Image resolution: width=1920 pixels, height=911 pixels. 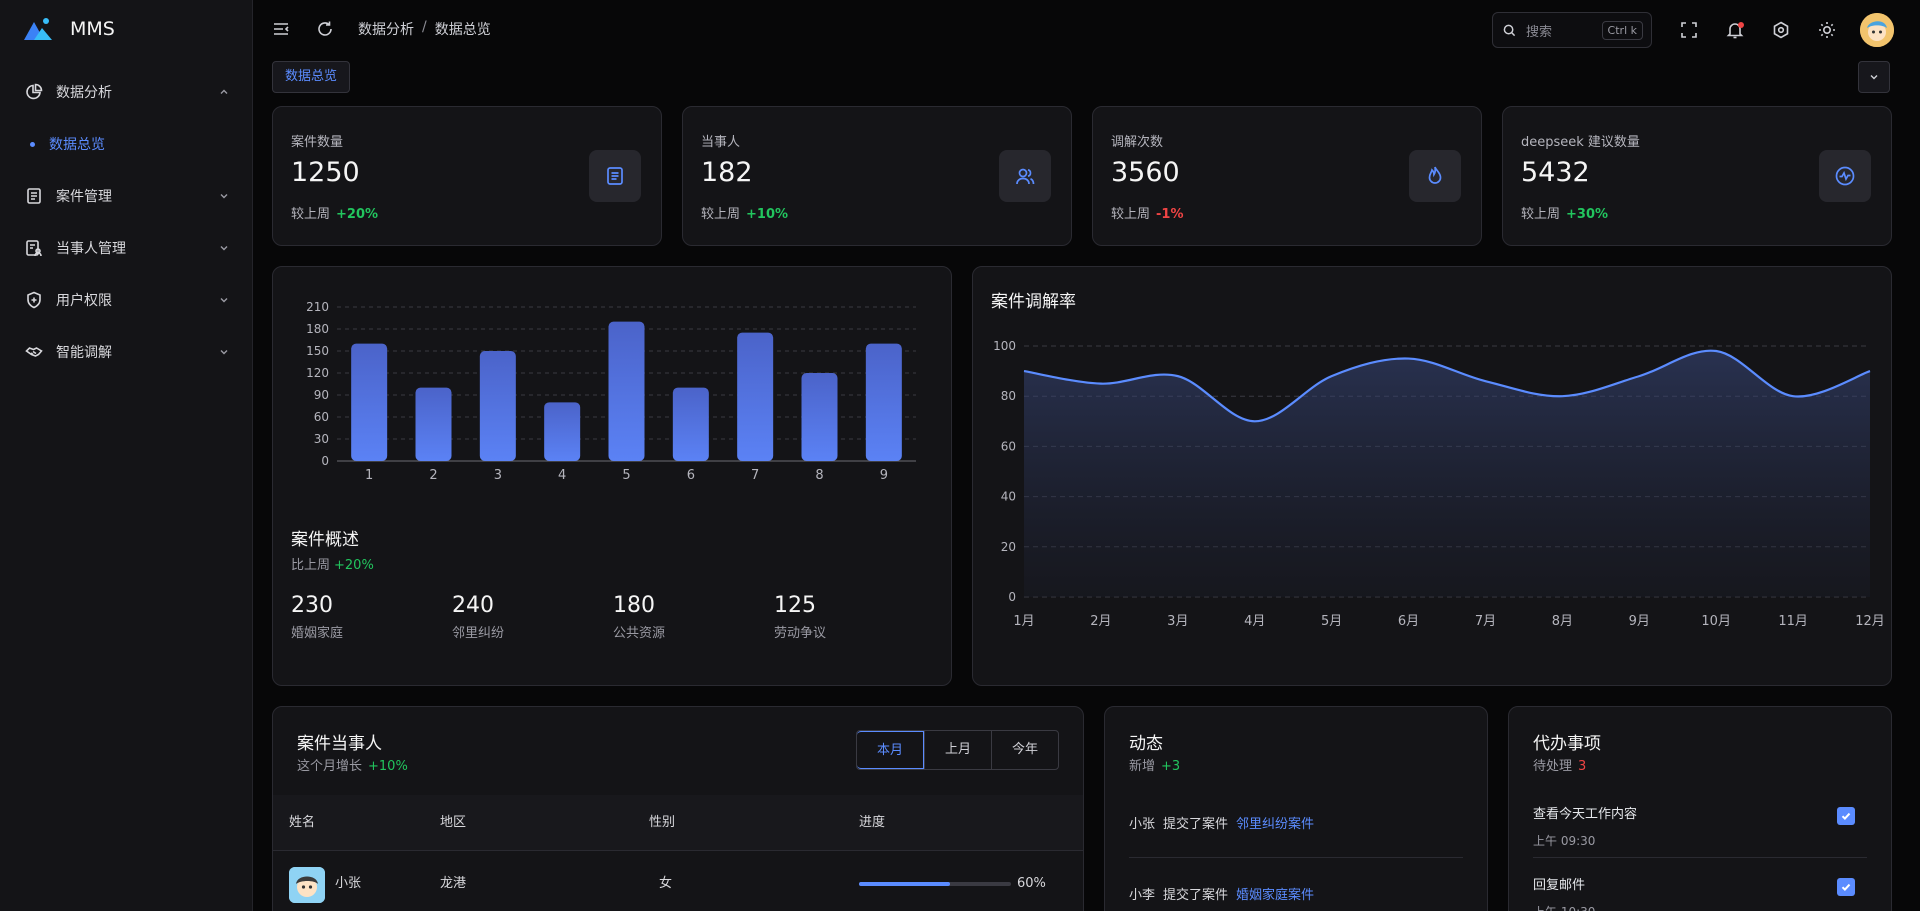 I want to click on overview-stat-value: 230, so click(x=312, y=605).